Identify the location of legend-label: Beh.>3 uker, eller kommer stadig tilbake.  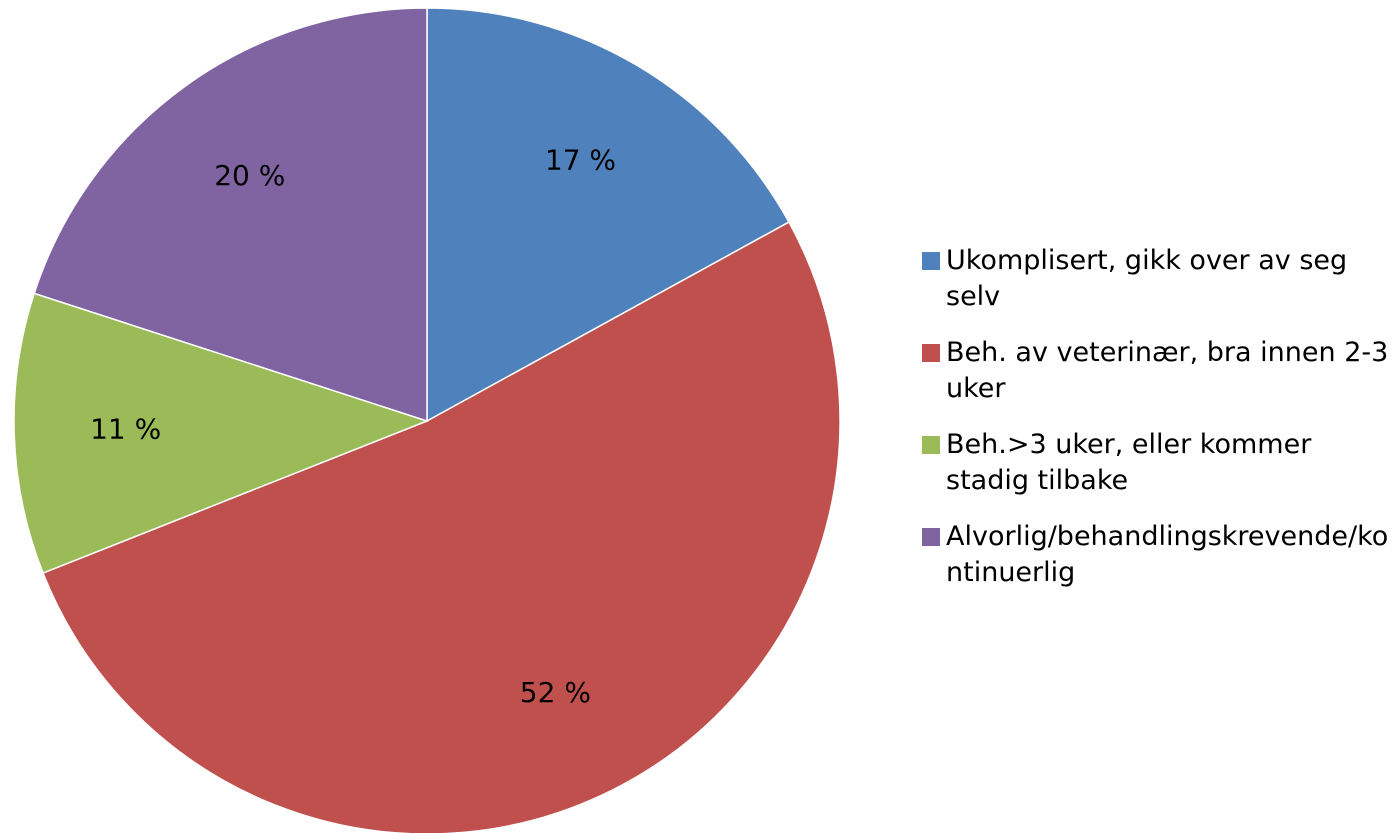
(1129, 462).